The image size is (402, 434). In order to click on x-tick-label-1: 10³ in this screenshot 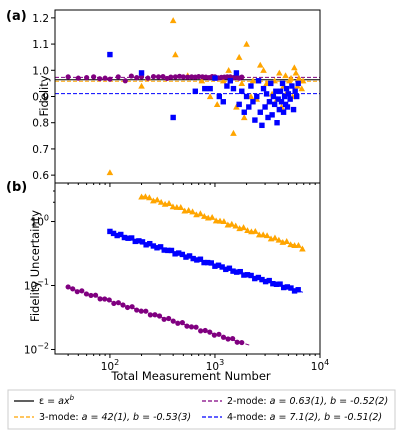, I will do `click(215, 365)`.